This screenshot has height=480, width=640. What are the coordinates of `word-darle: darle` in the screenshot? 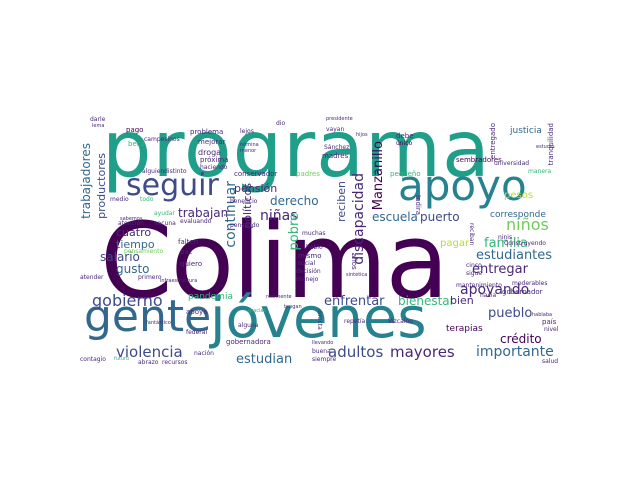 It's located at (98, 119).